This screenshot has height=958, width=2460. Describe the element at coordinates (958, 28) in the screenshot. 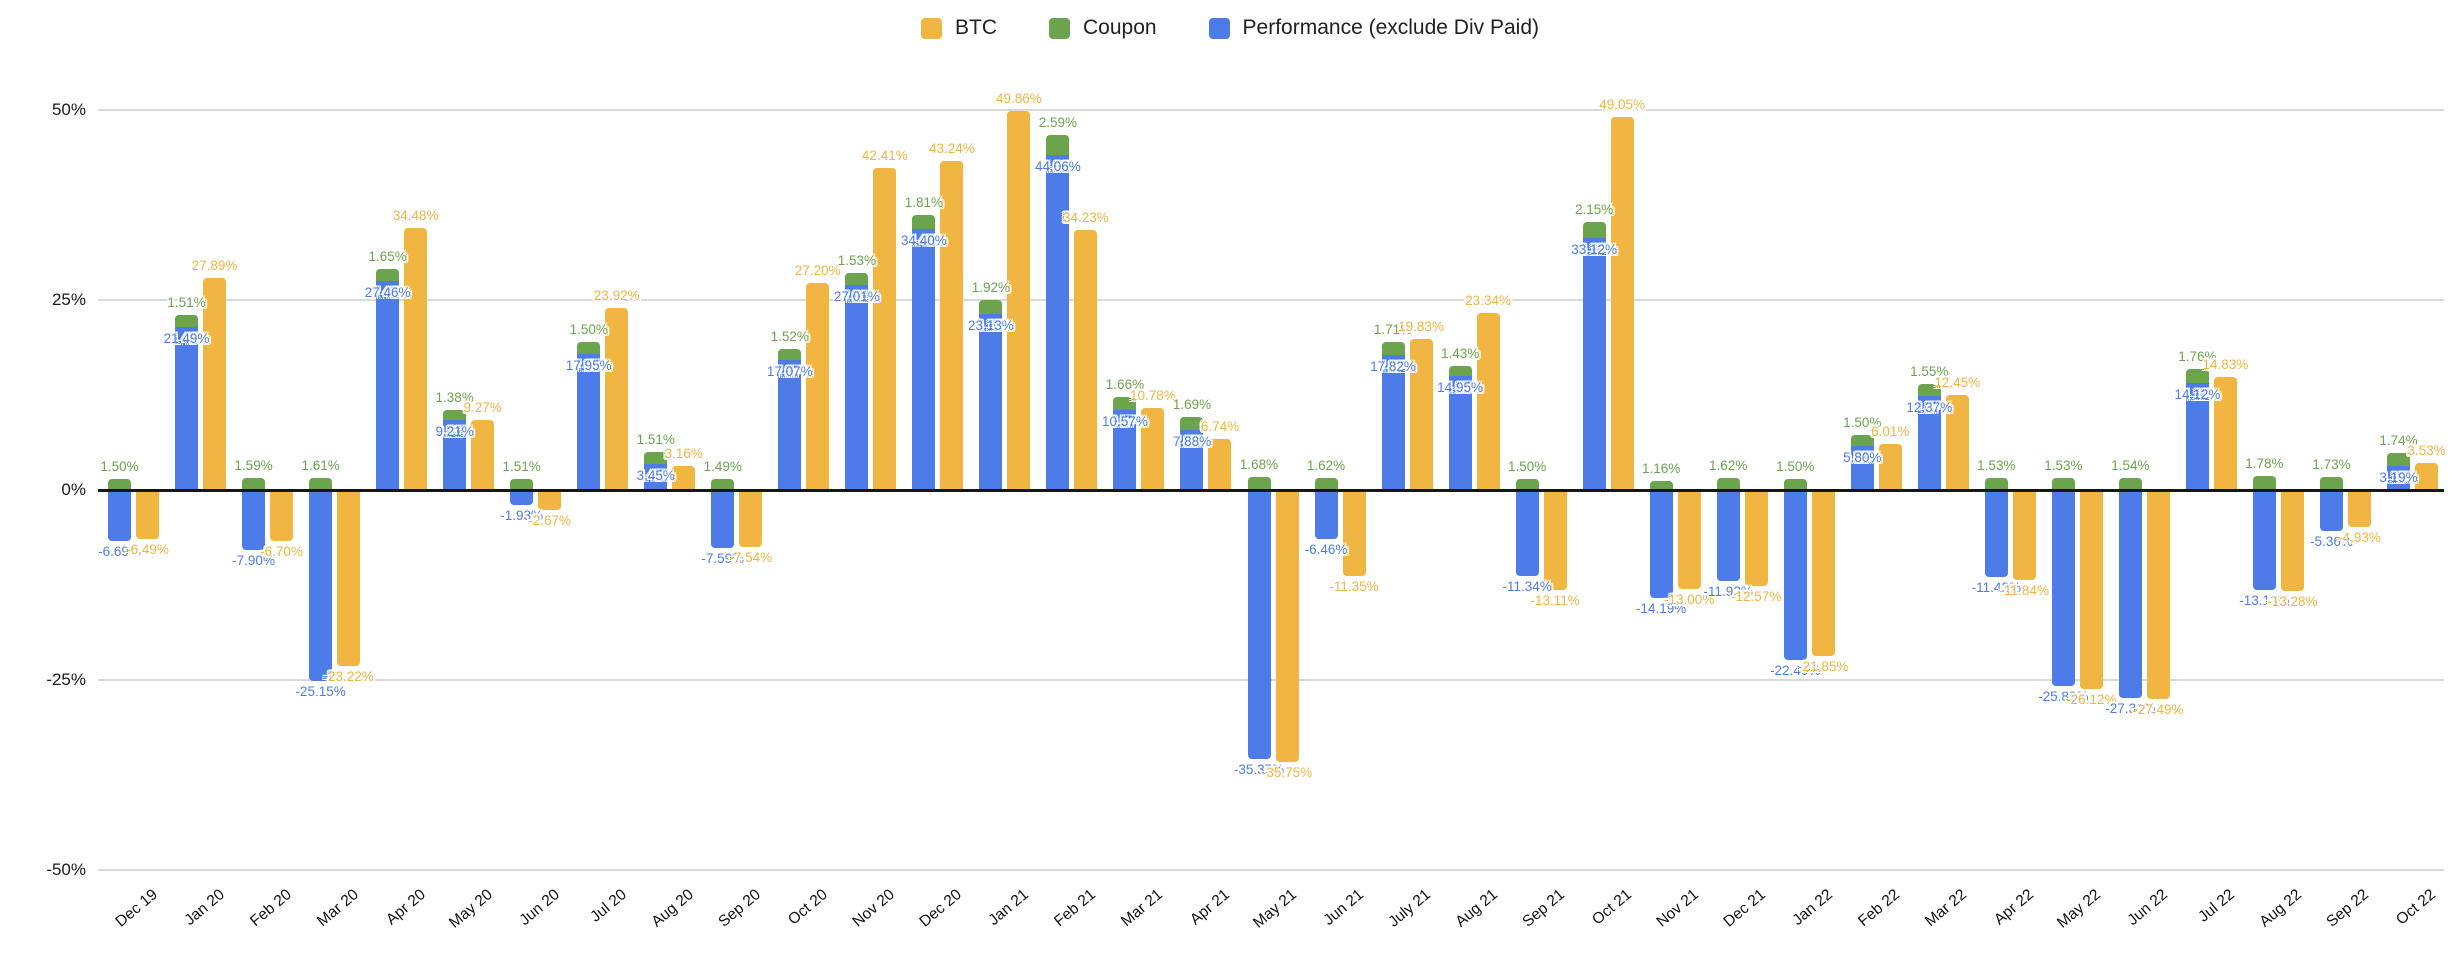

I see `legend-item-btc: BTC` at that location.